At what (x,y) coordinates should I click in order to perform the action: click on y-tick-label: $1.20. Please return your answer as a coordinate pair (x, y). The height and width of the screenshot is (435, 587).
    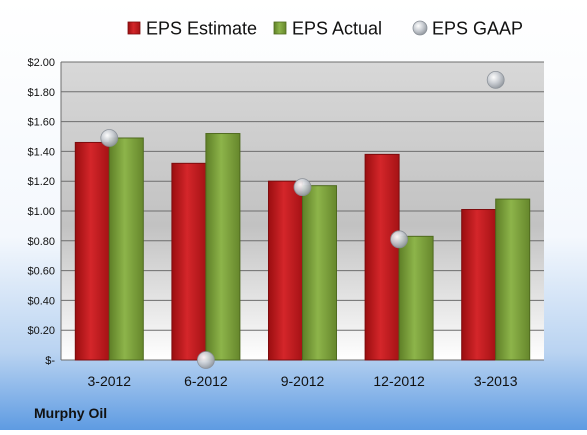
    Looking at the image, I should click on (41, 182).